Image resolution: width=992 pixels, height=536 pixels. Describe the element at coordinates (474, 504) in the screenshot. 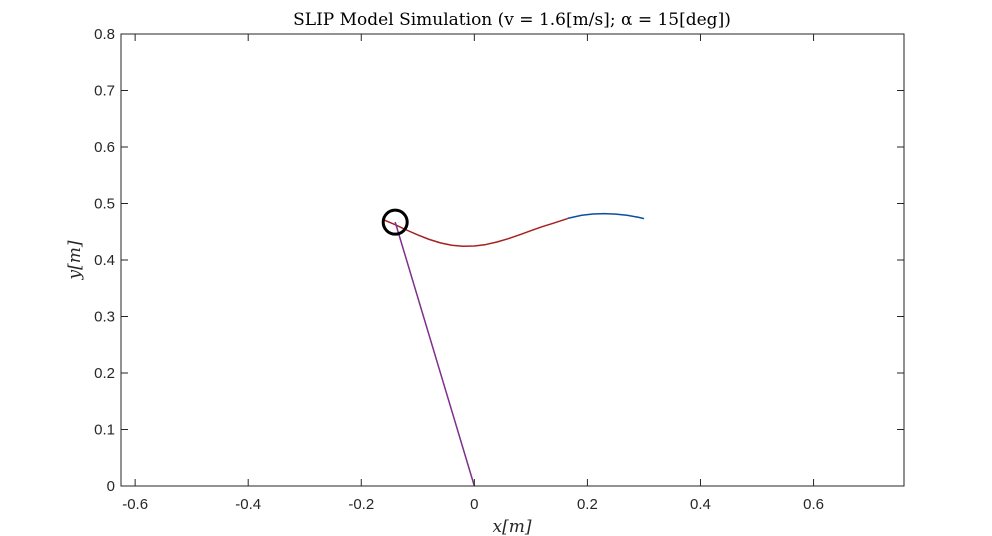

I see `x-tick-label: 0` at that location.